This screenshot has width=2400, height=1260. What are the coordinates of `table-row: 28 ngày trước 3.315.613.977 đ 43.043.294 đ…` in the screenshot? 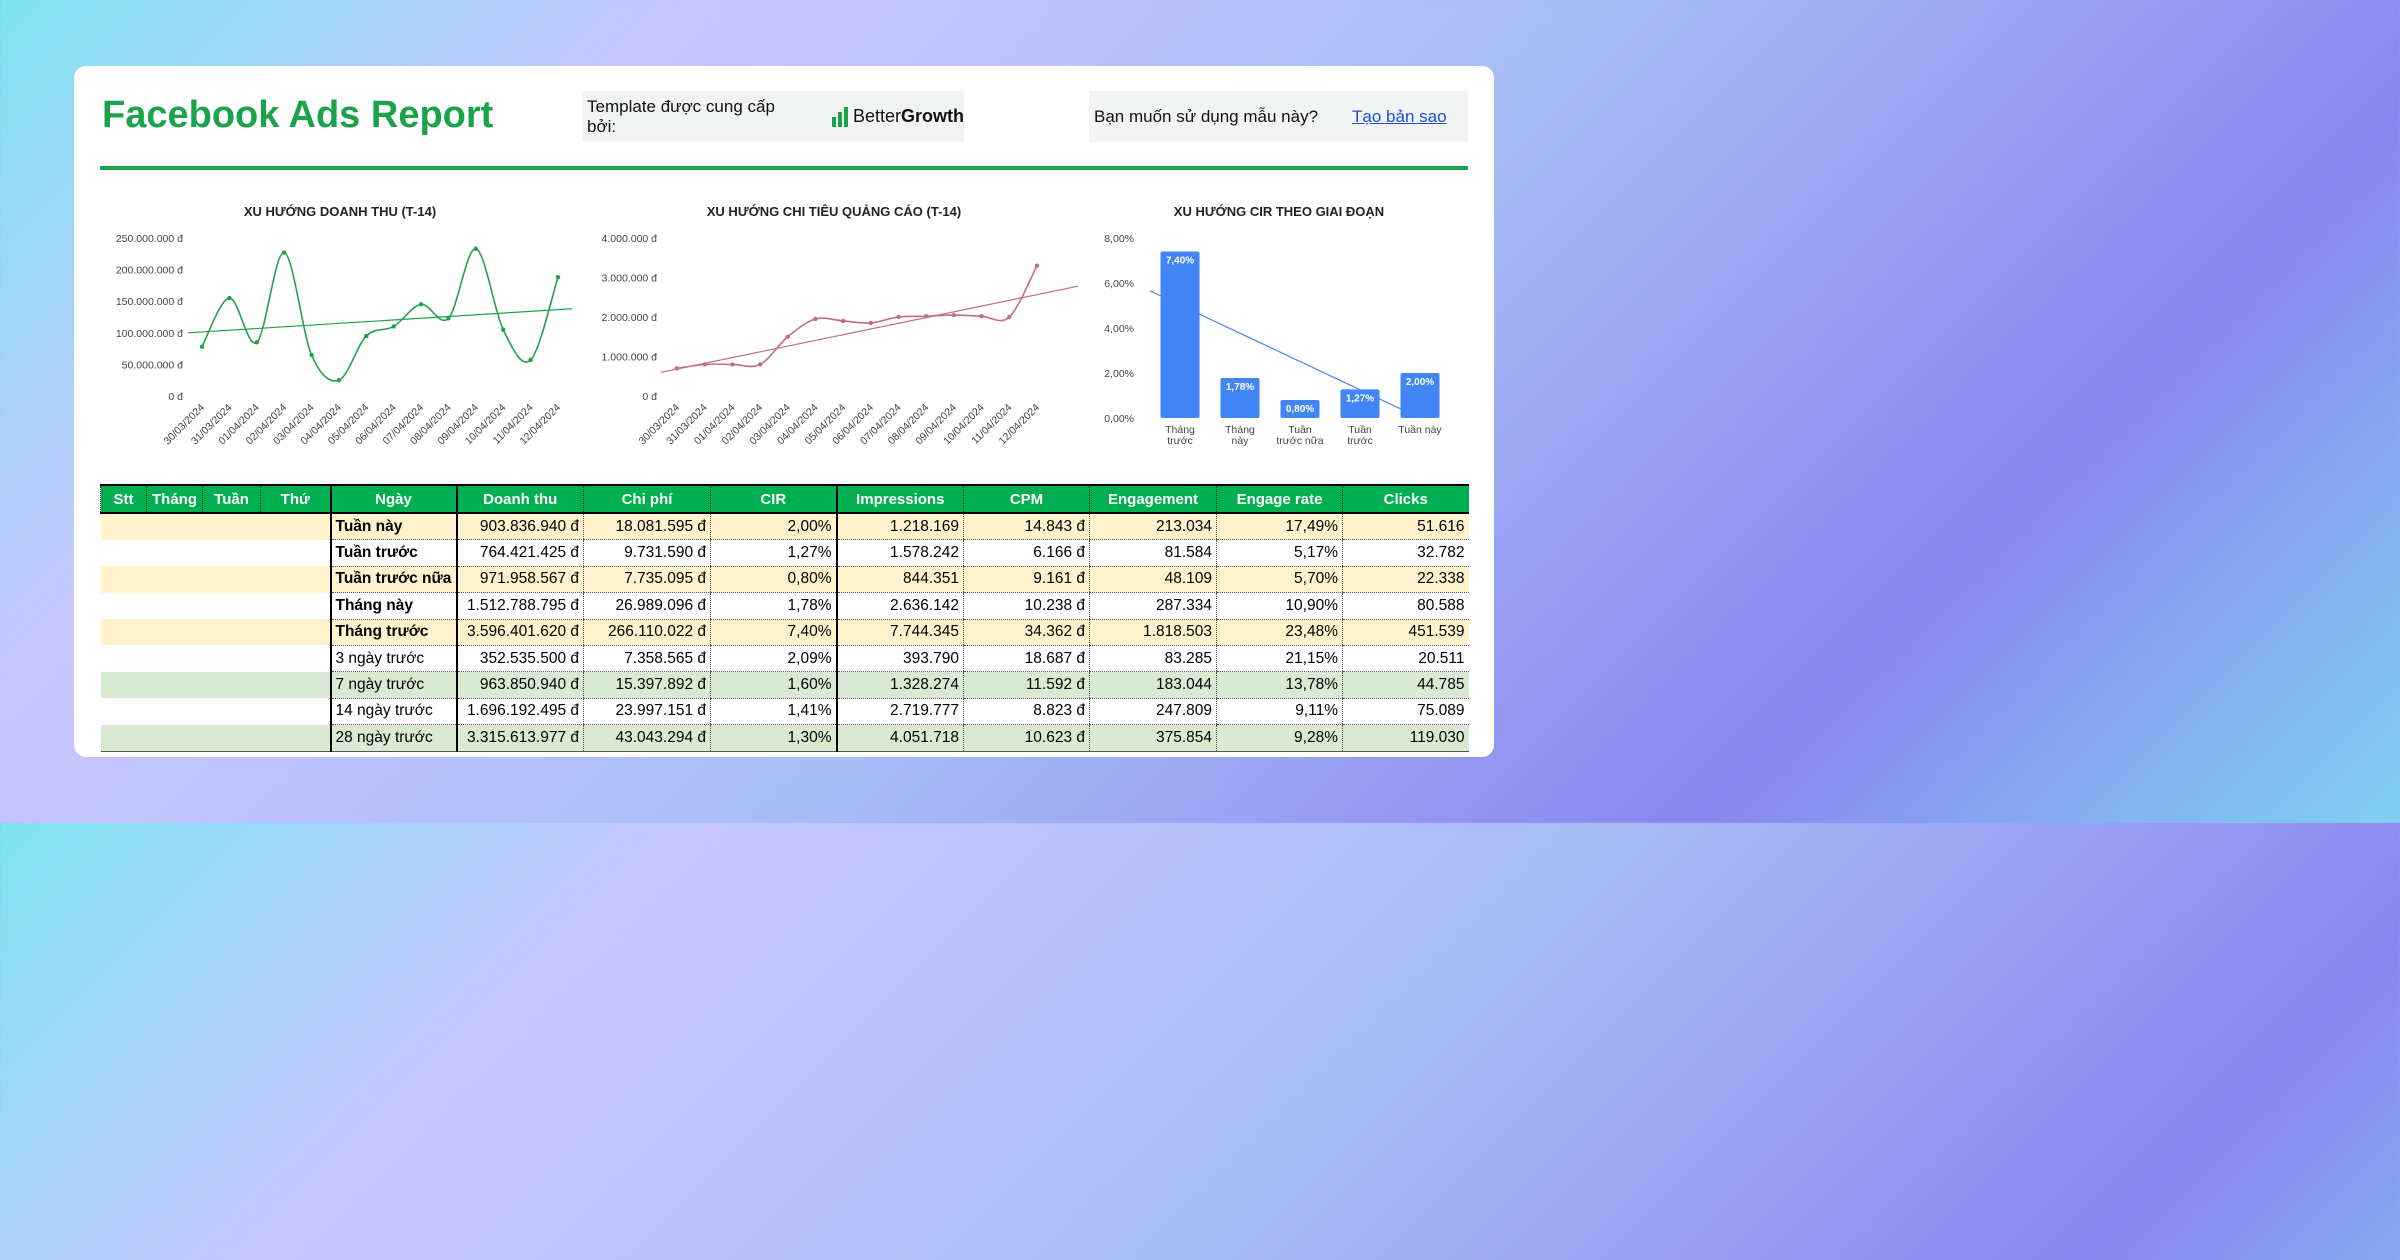 It's located at (784, 738).